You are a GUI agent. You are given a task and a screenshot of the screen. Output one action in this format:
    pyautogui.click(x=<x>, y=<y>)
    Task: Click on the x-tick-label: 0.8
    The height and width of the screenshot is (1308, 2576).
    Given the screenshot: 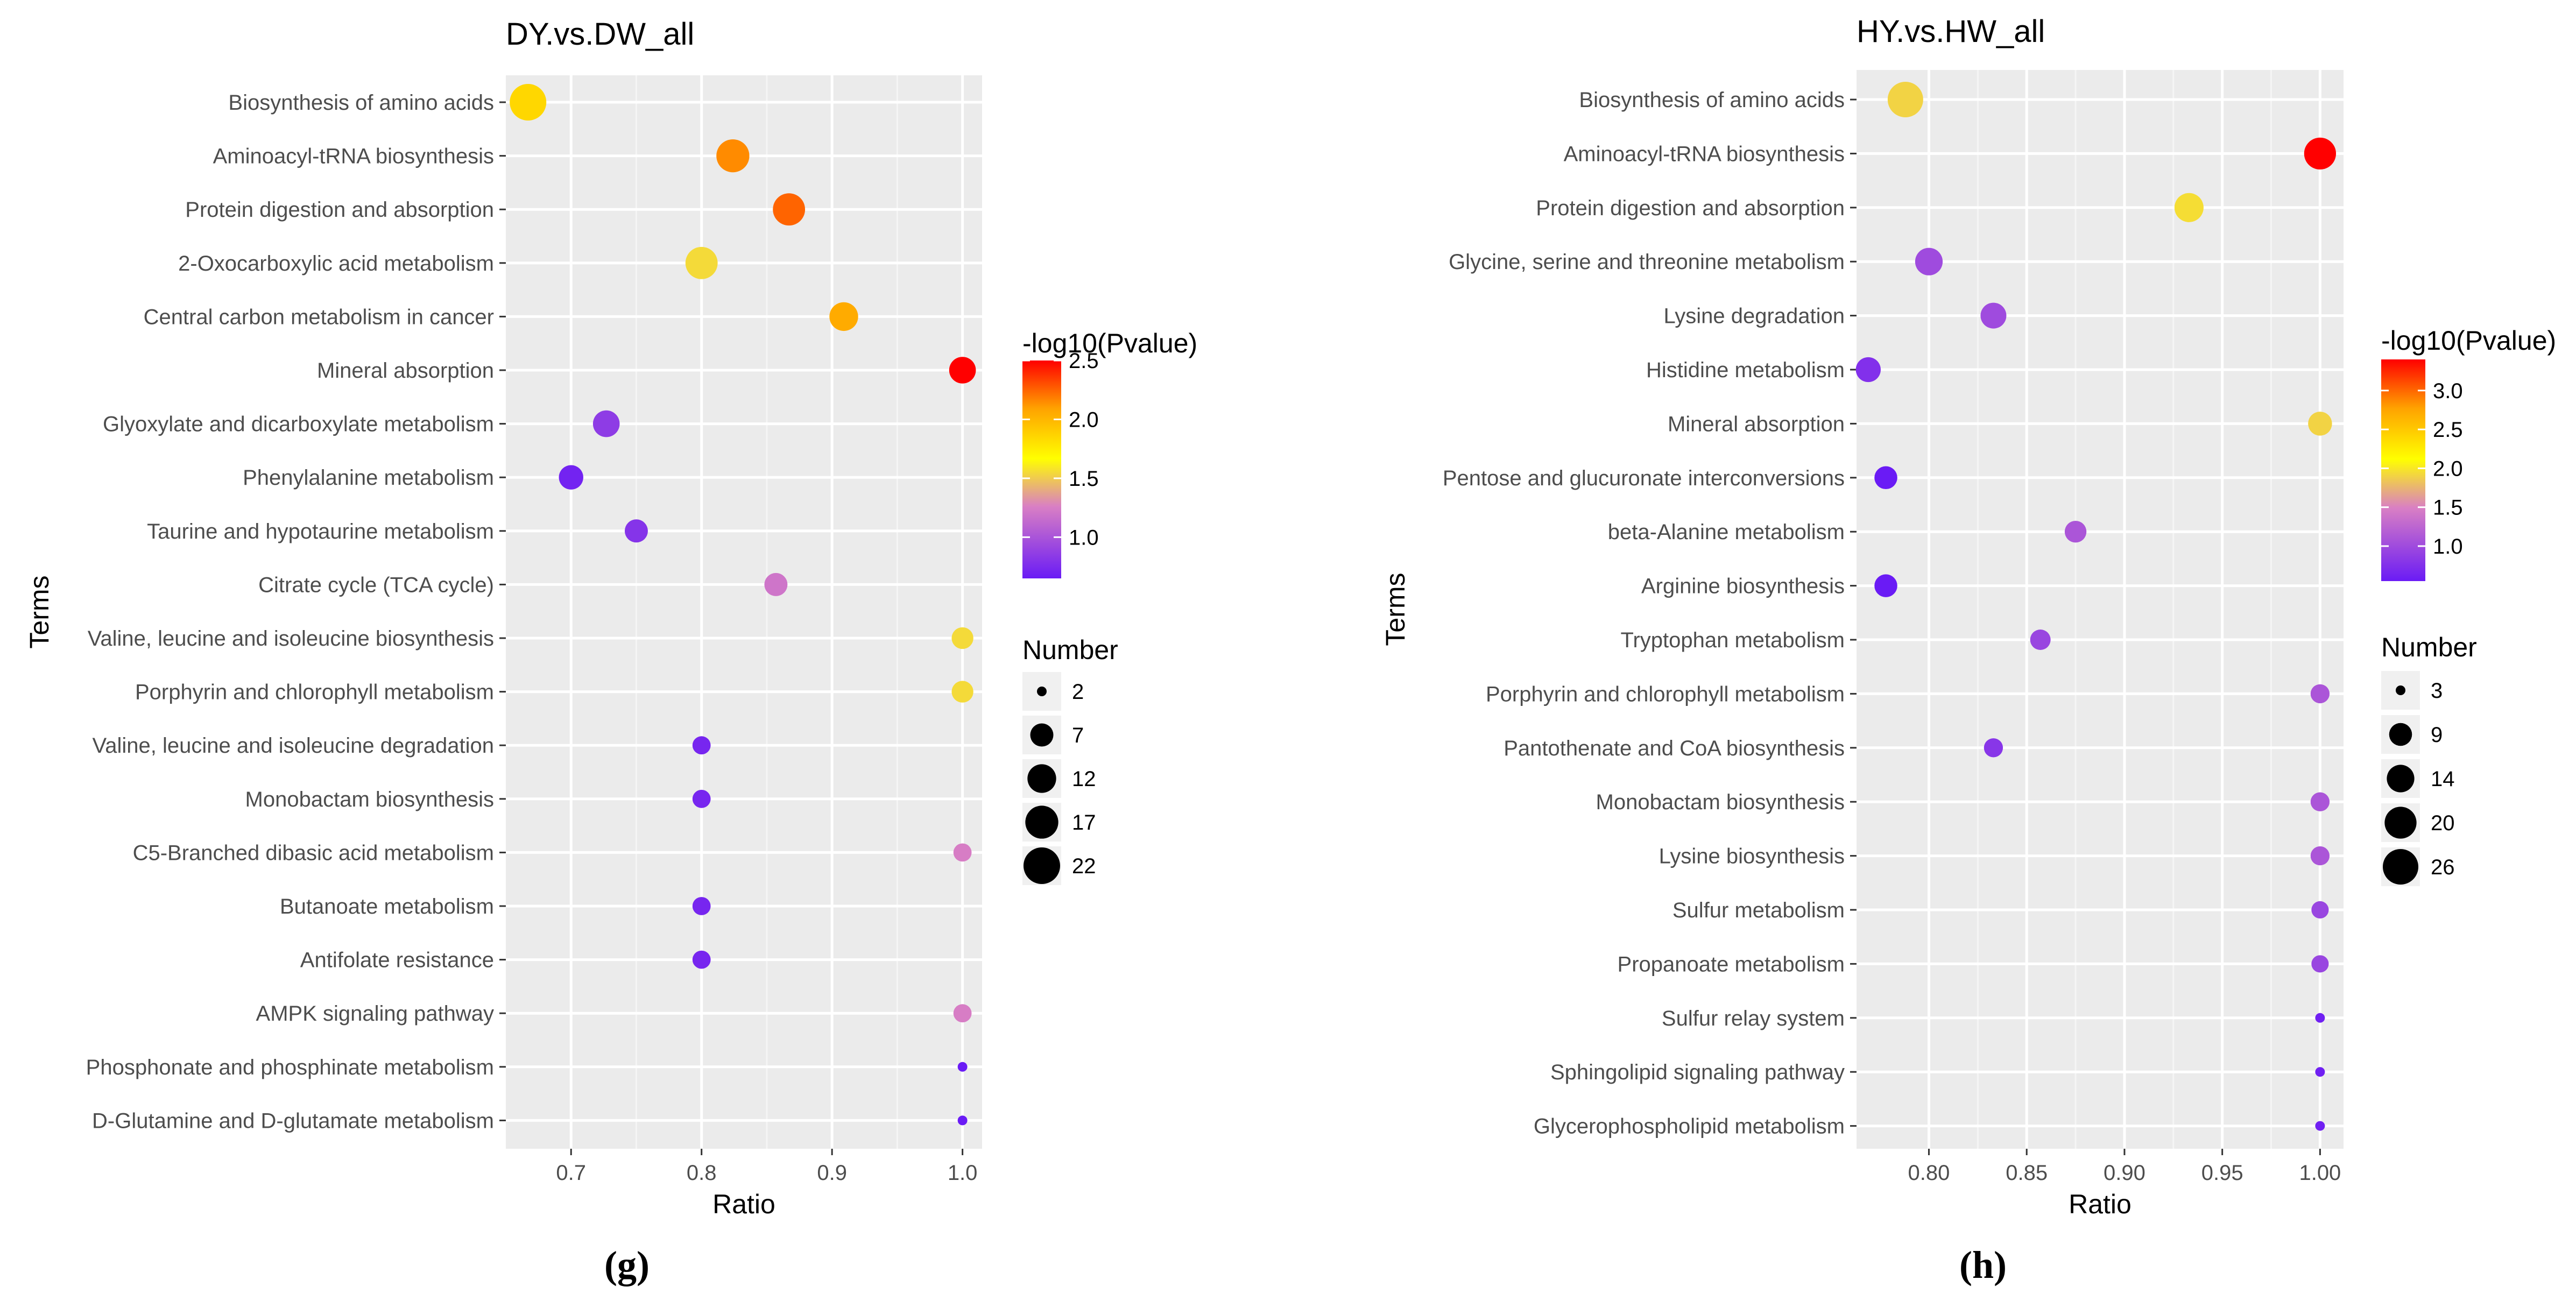 What is the action you would take?
    pyautogui.click(x=702, y=1173)
    